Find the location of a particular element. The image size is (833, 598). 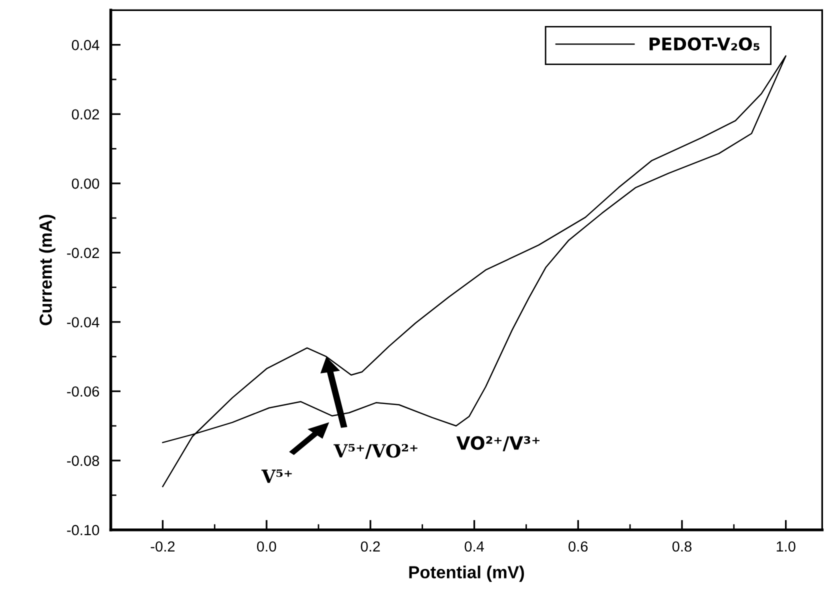

y-tick-label: -0.04 is located at coordinates (83, 322).